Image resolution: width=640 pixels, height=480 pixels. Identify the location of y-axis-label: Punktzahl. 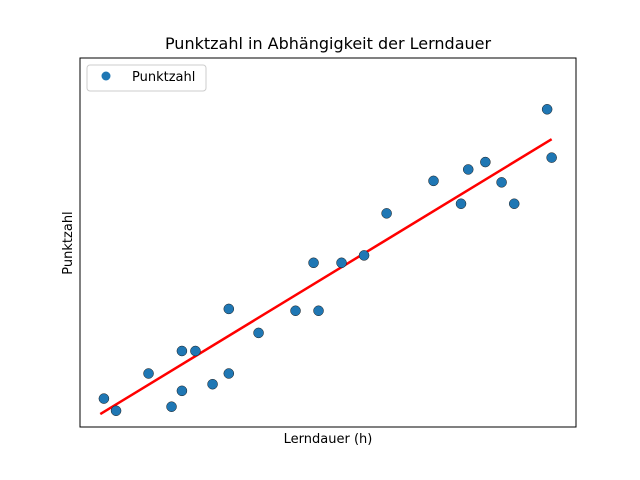
(68, 242).